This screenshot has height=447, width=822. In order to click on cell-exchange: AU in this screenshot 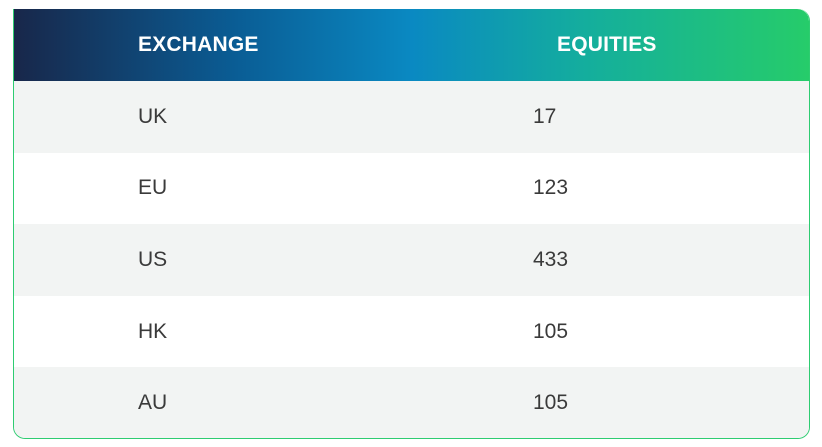, I will do `click(153, 403)`.